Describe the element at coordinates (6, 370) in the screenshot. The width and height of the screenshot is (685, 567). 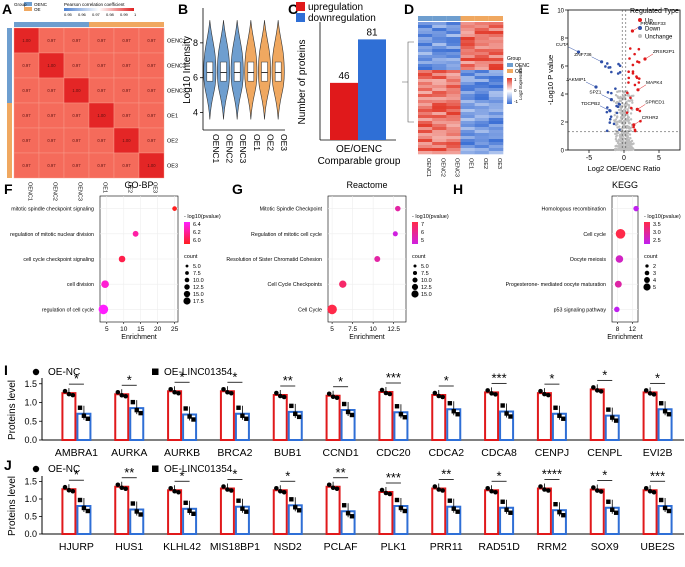
I see `panel-letter-i: I` at that location.